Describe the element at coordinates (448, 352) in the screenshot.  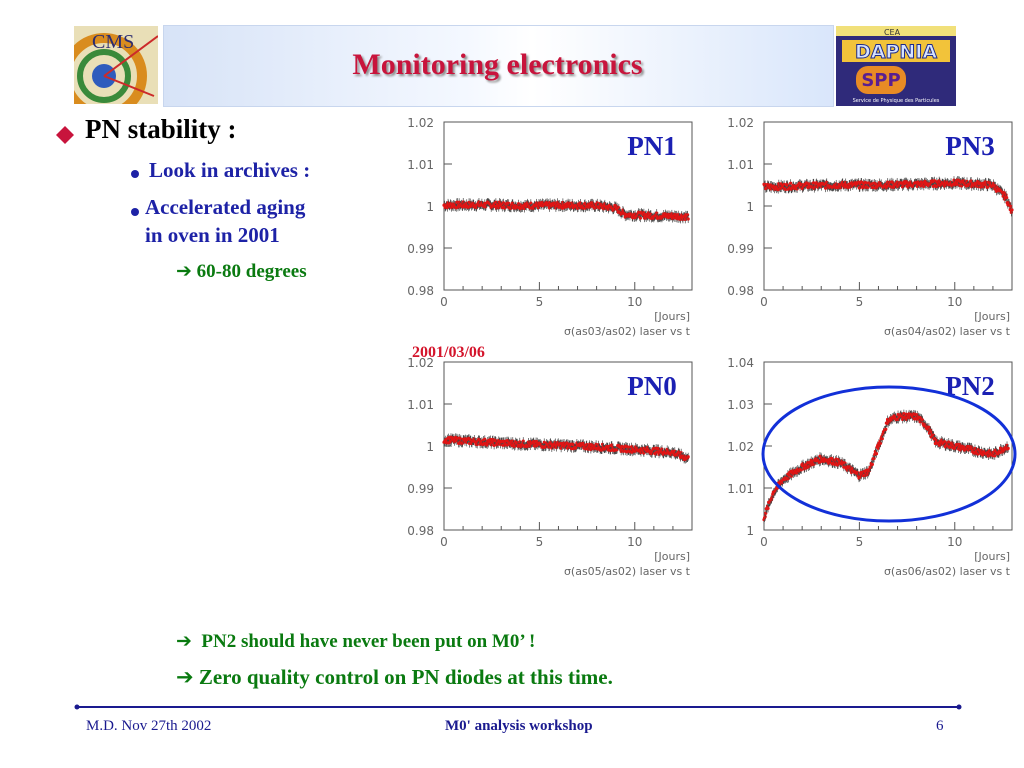
I see `date-note: 2001/03/06` at that location.